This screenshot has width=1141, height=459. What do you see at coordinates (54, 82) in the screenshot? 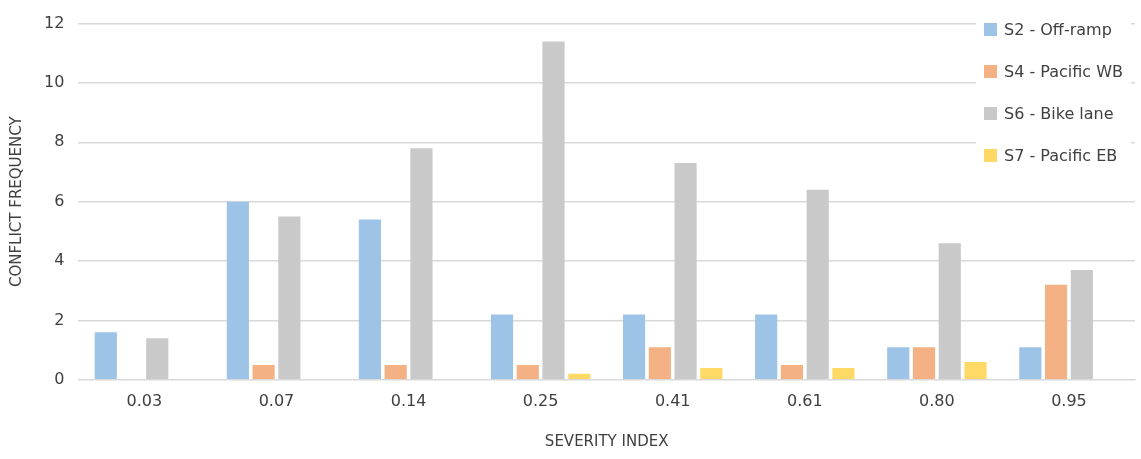
I see `y-tick-label: 10` at bounding box center [54, 82].